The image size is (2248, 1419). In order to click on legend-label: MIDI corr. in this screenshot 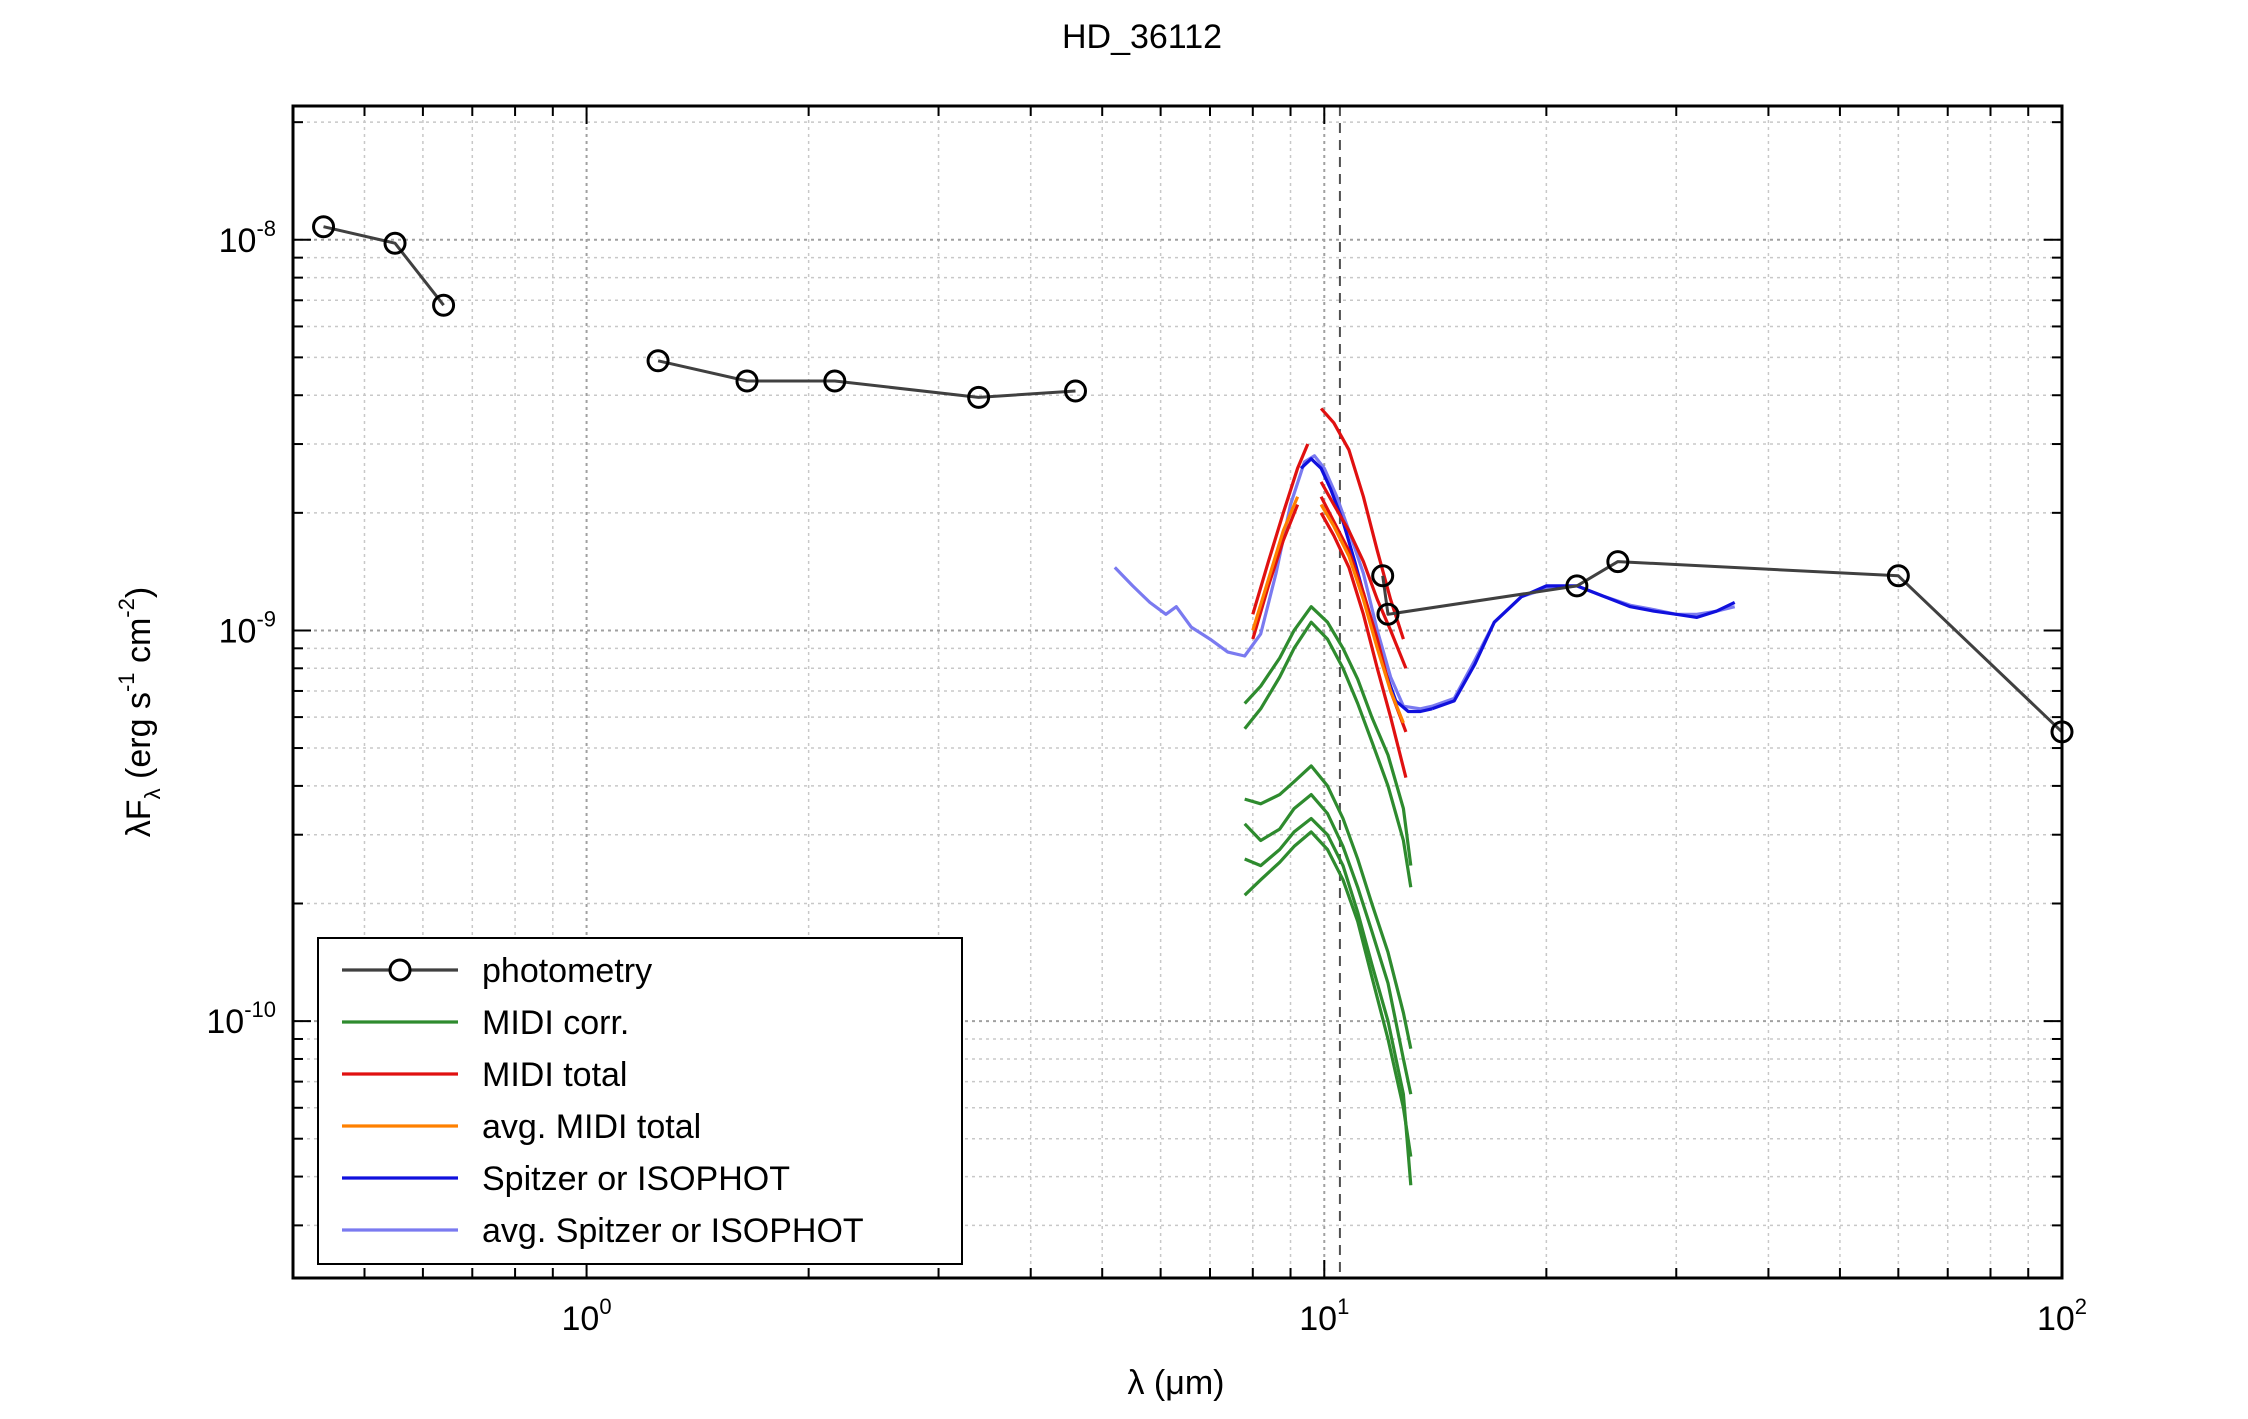, I will do `click(555, 1023)`.